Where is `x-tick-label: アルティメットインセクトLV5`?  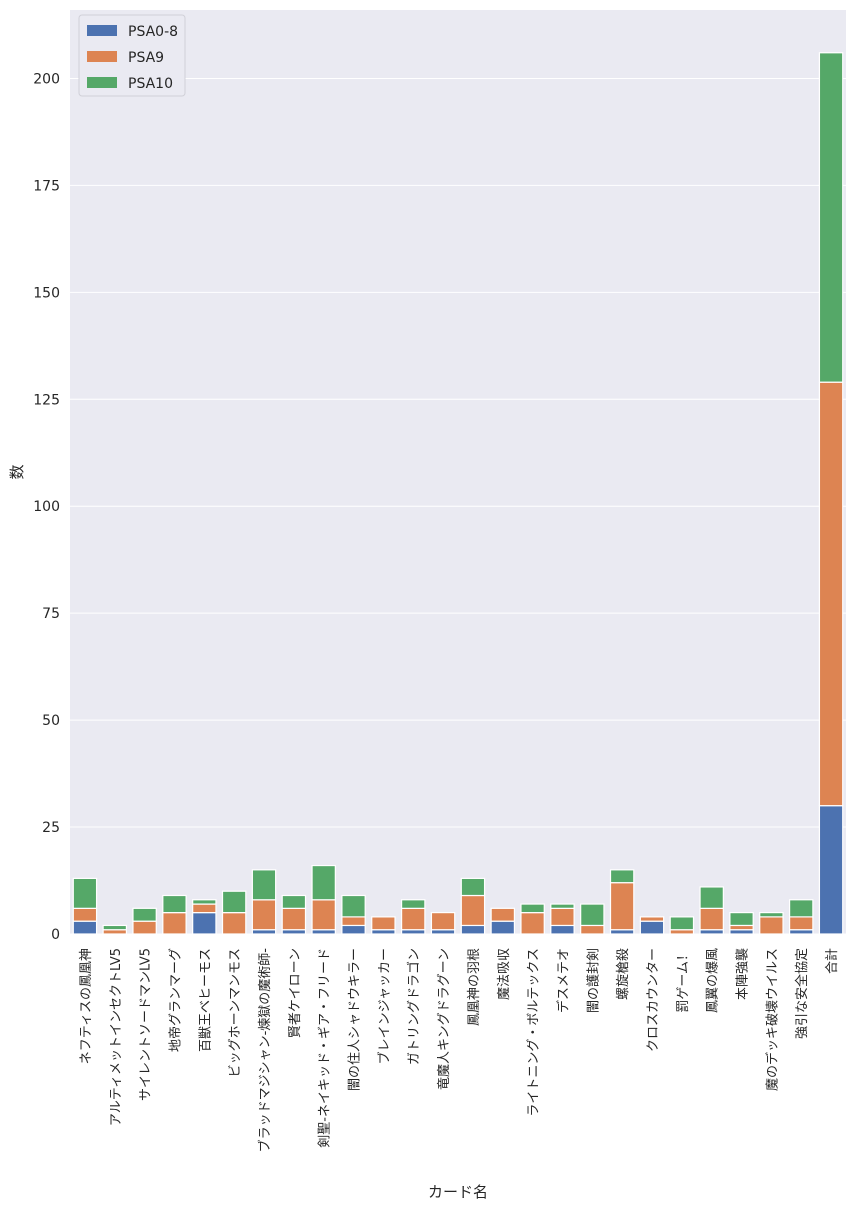
x-tick-label: アルティメットインセクトLV5 is located at coordinates (116, 1037).